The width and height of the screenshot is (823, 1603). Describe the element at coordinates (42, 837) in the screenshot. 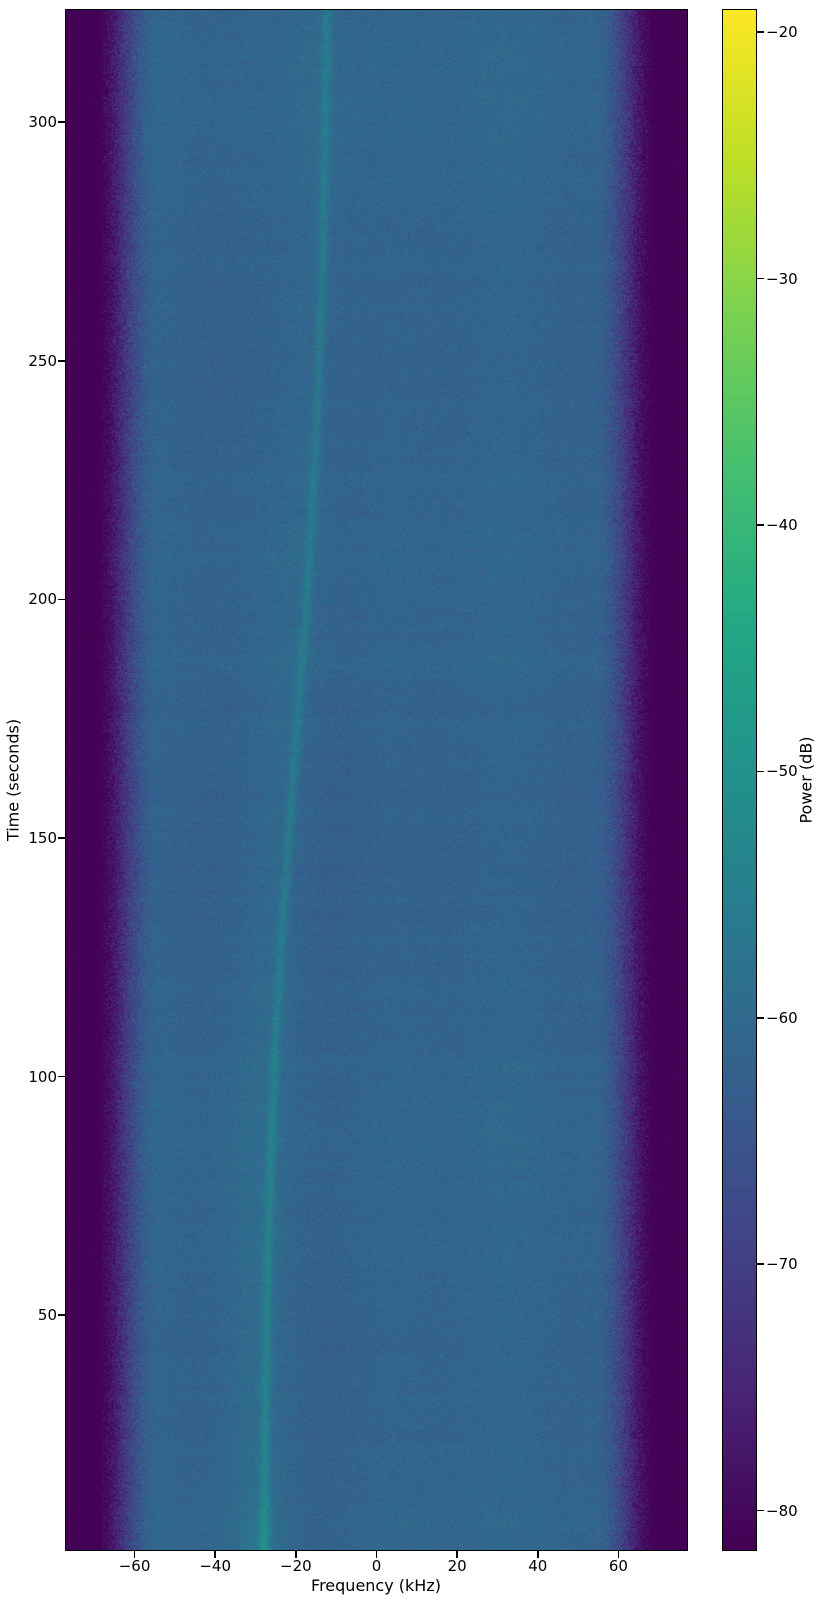

I see `y-tick-label: 150` at that location.